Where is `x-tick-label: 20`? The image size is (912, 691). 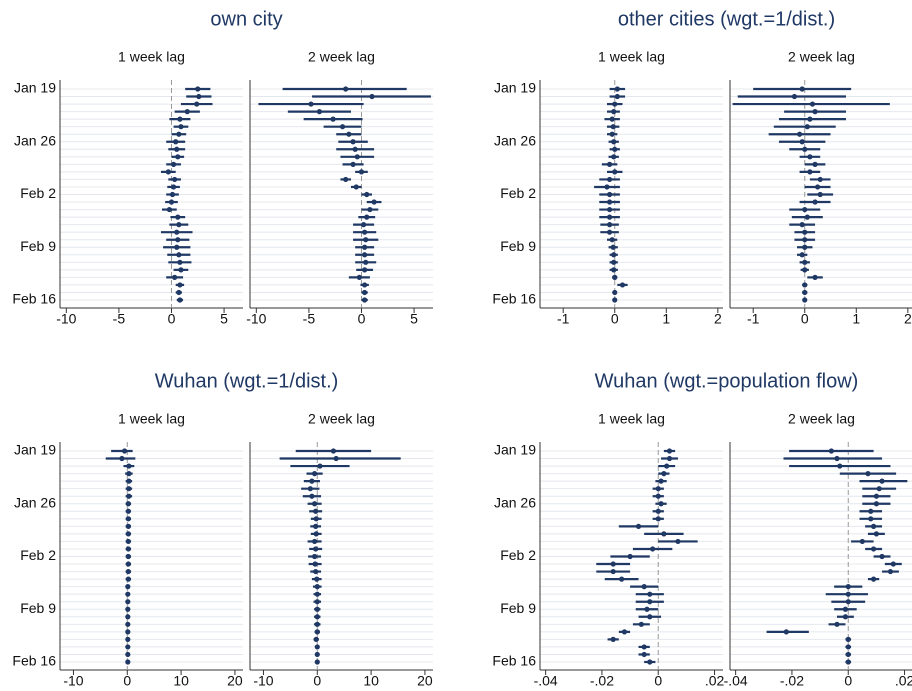 x-tick-label: 20 is located at coordinates (235, 679).